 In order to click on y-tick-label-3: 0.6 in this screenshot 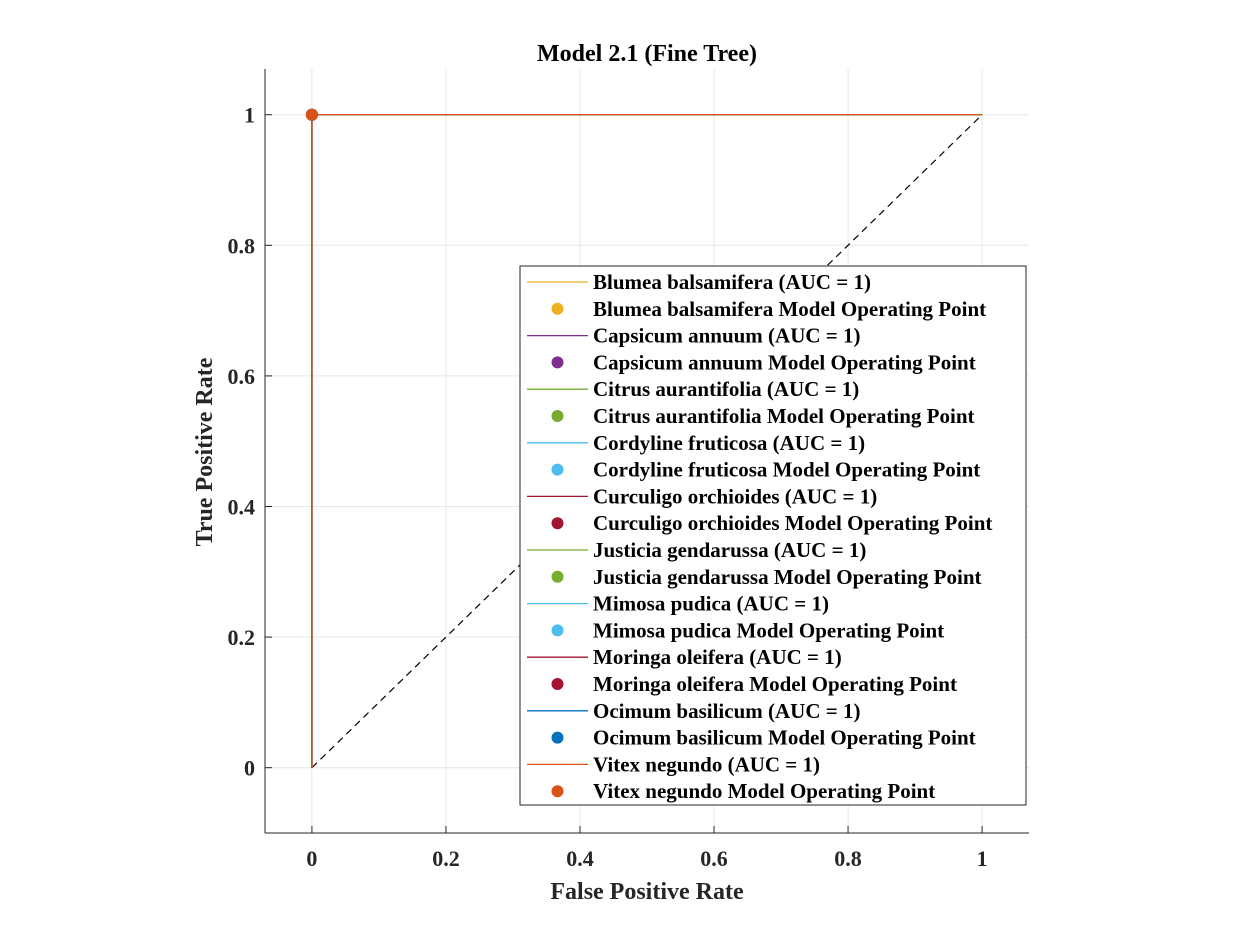, I will do `click(242, 376)`.